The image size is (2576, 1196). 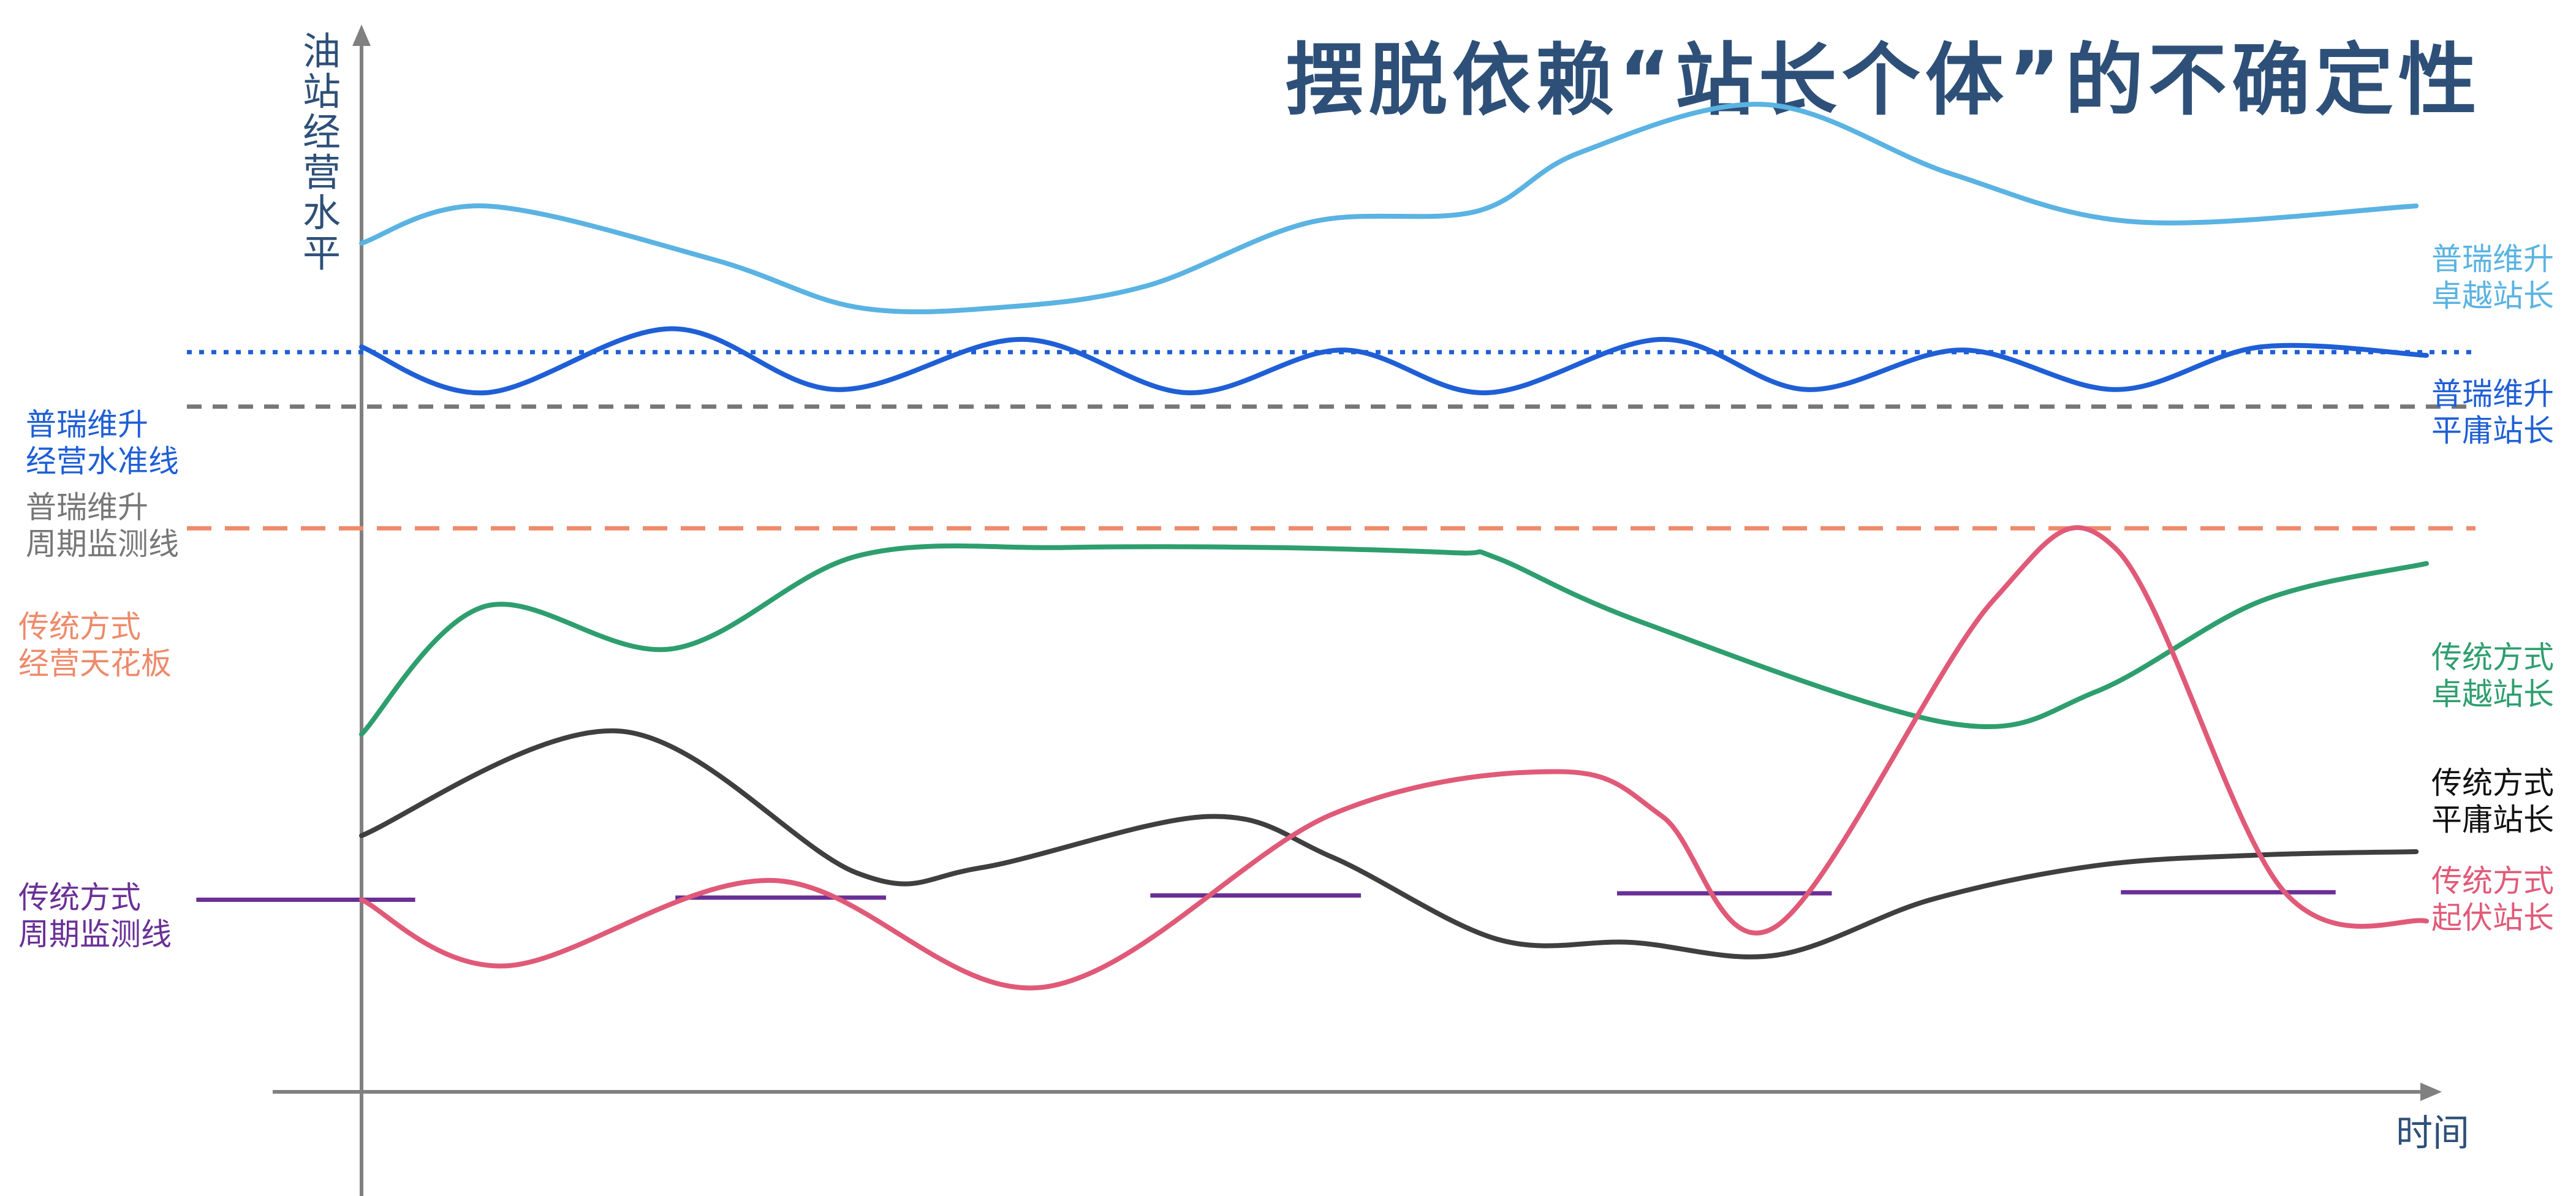 I want to click on monitor-label: 传统方式周期监测线, so click(x=95, y=916).